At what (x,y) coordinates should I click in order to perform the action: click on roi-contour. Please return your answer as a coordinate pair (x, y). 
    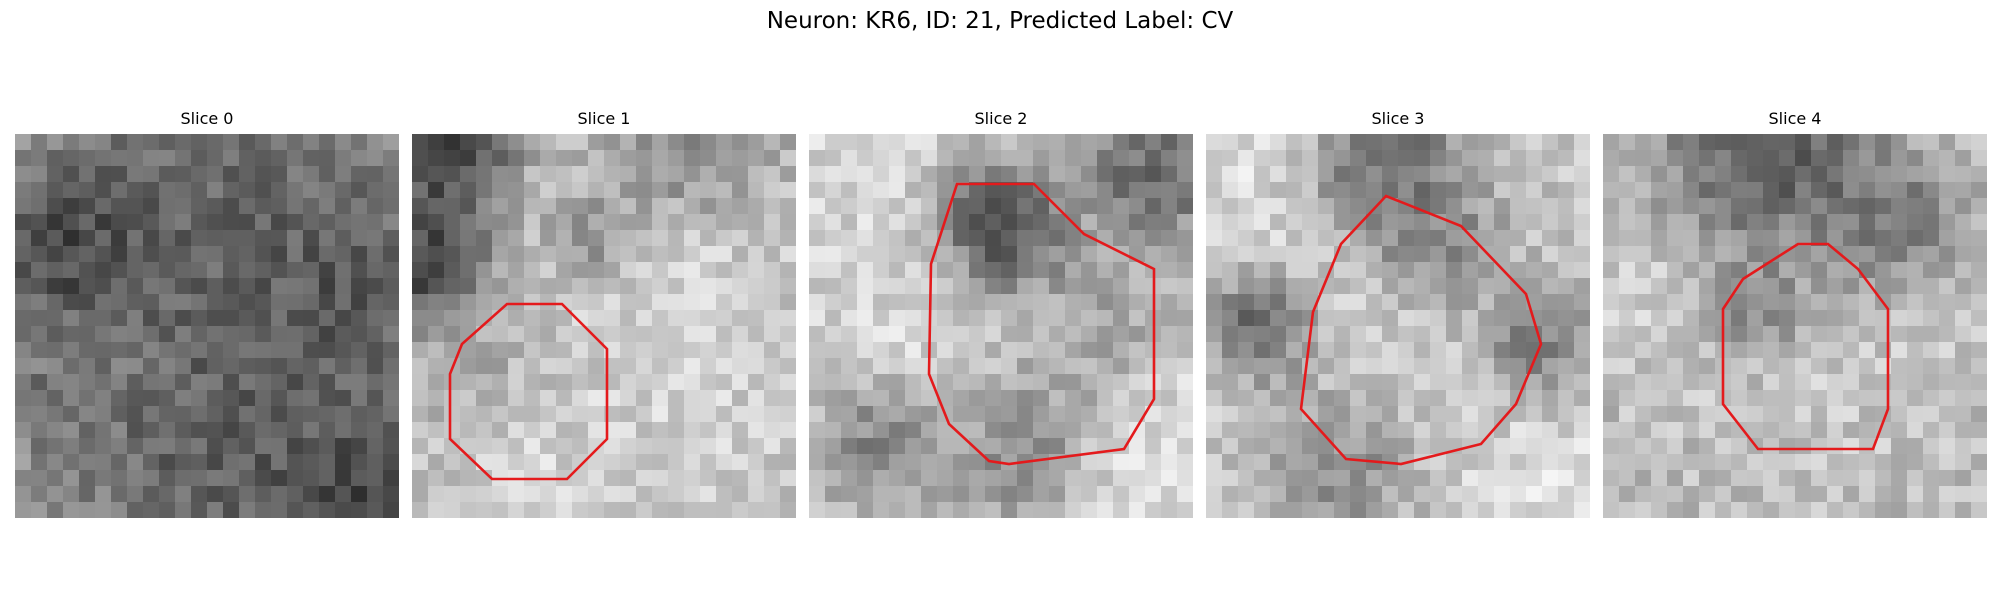
    Looking at the image, I should click on (1041, 324).